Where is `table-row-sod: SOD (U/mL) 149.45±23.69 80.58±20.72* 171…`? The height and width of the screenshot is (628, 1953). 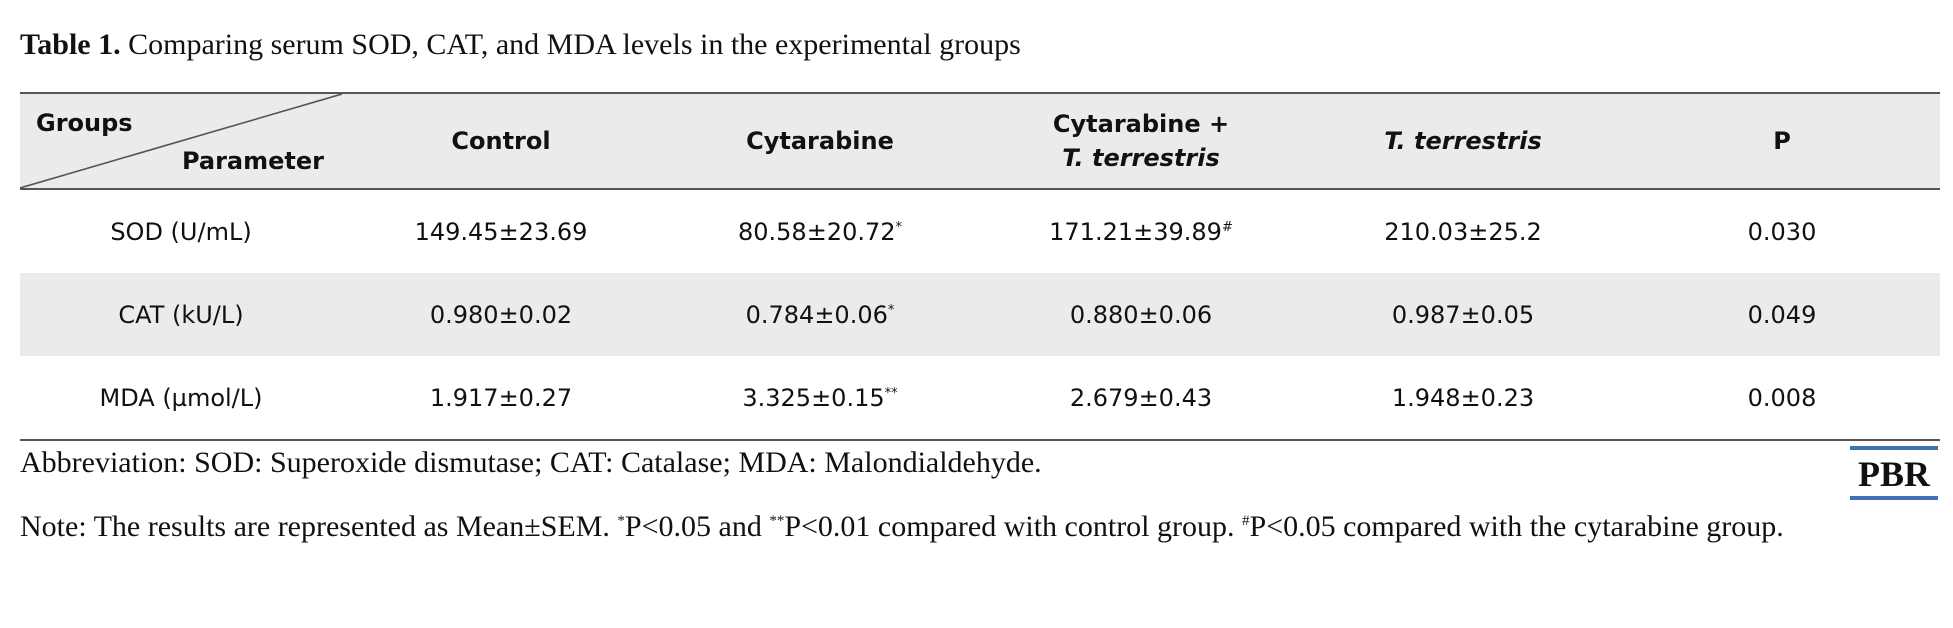 table-row-sod: SOD (U/mL) 149.45±23.69 80.58±20.72* 171… is located at coordinates (980, 231).